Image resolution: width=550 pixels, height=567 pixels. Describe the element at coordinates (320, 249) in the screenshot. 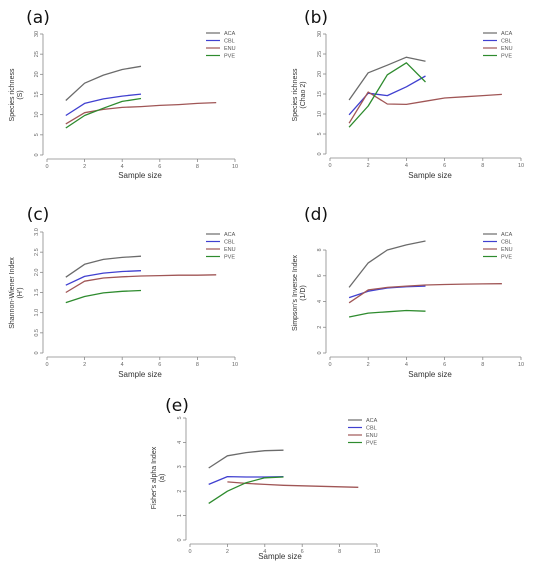

I see `y-tick-label: 8` at that location.